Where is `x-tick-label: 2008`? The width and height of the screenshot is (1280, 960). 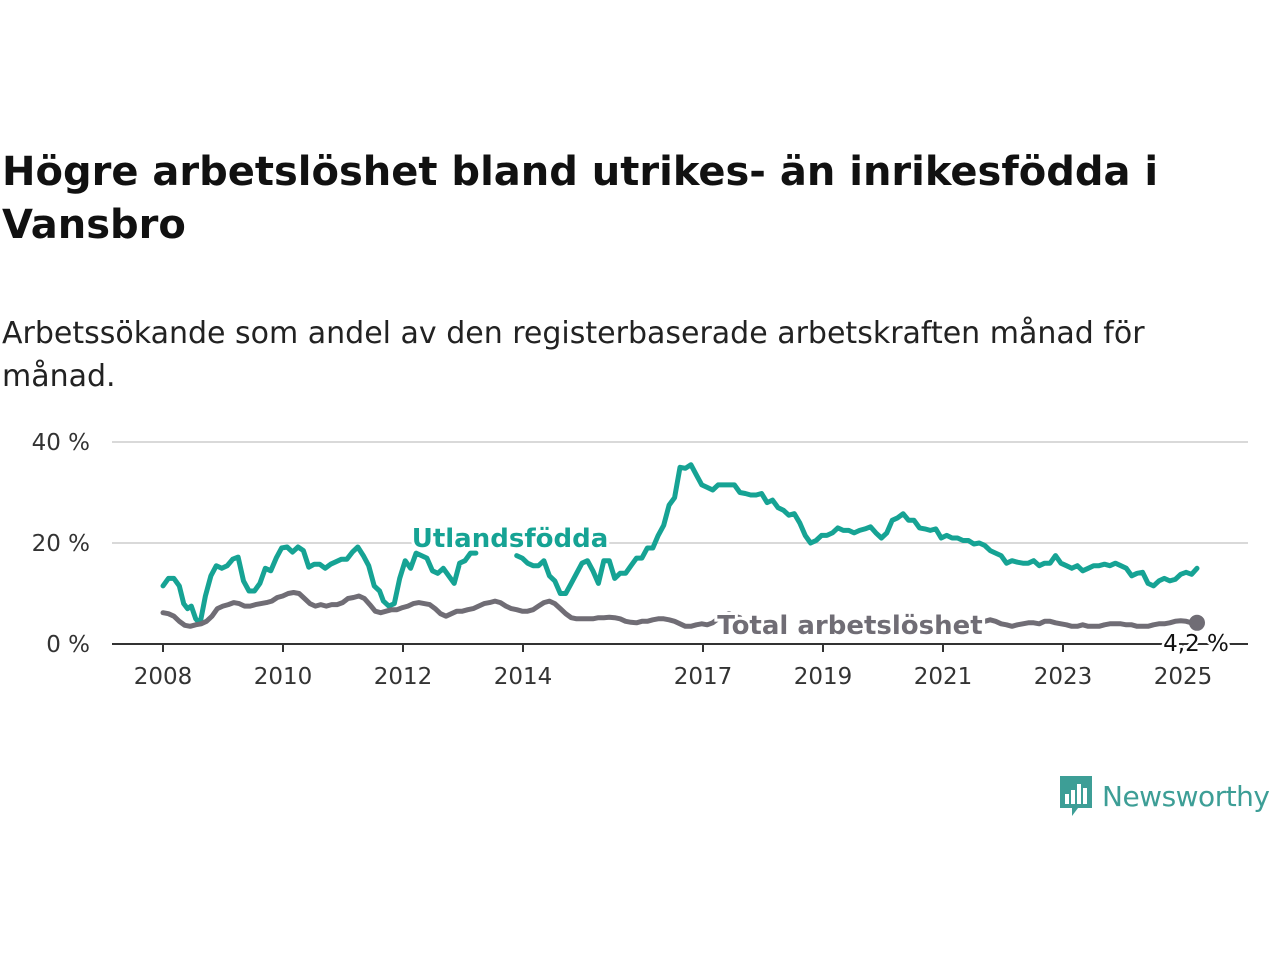
x-tick-label: 2008 is located at coordinates (163, 677).